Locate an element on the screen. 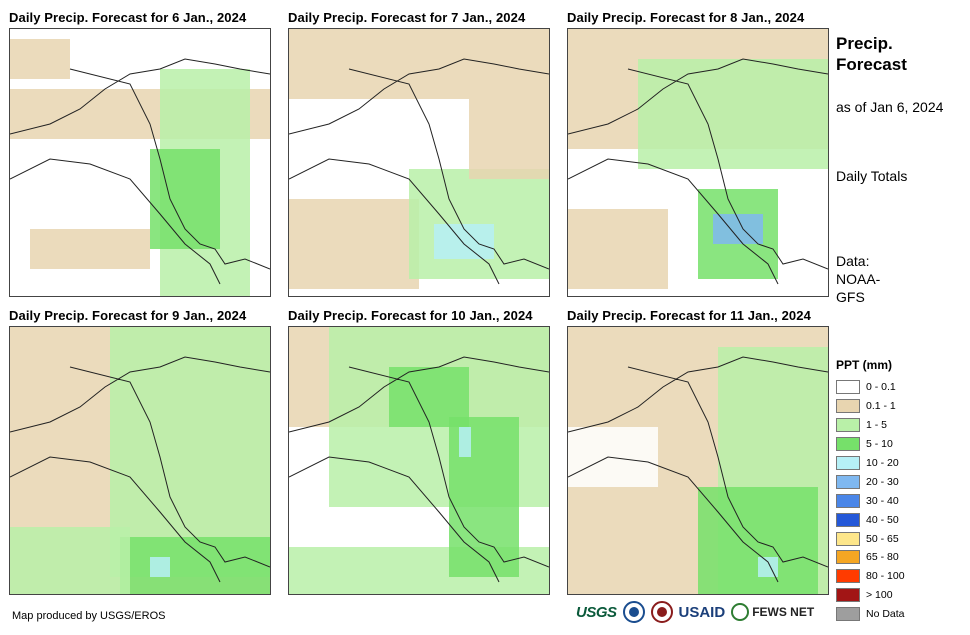 This screenshot has width=970, height=635. panel-title: Daily Precip. Forecast for 9 Jan., 2024 is located at coordinates (128, 315).